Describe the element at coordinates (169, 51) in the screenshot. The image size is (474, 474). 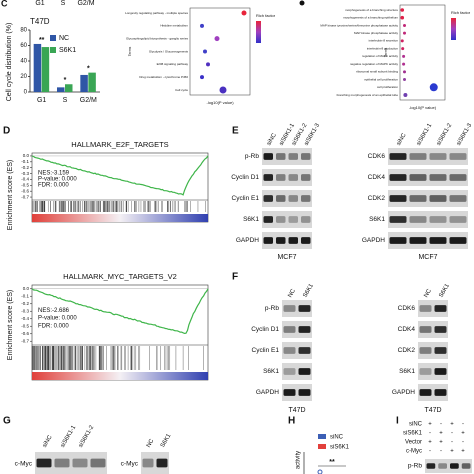
I see `term-label: Glycolysis / Gluconeogenesis` at that location.